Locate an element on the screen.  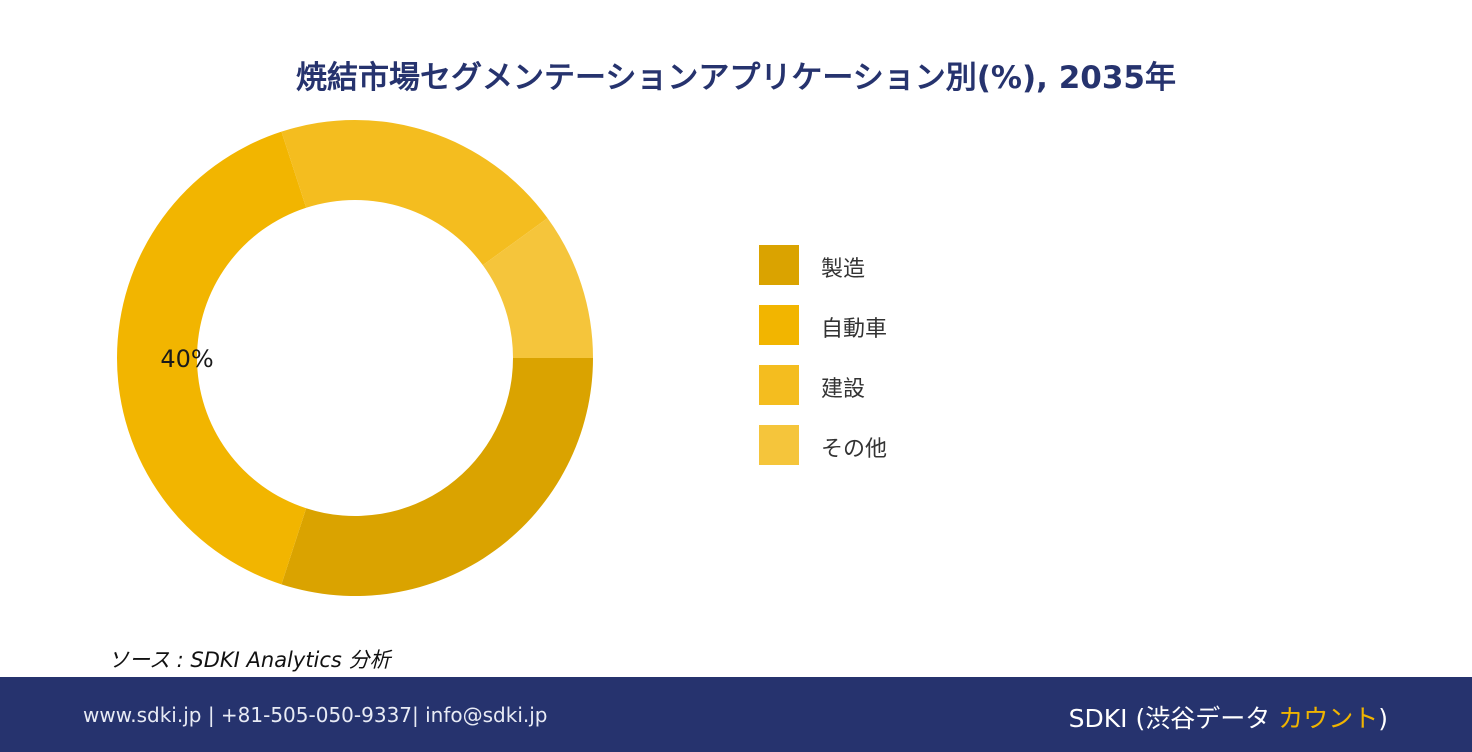
legend-label: その他 is located at coordinates (854, 449).